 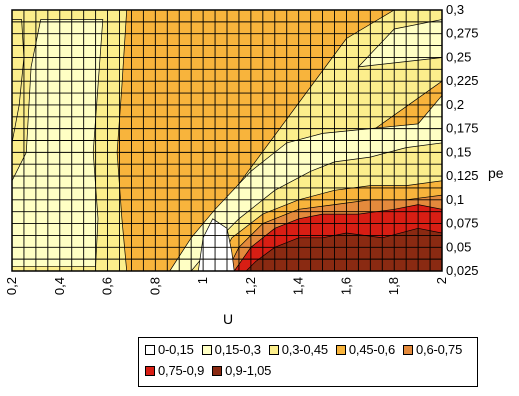 I want to click on legend-item-band-1: 0,15-0,3, so click(x=231, y=349).